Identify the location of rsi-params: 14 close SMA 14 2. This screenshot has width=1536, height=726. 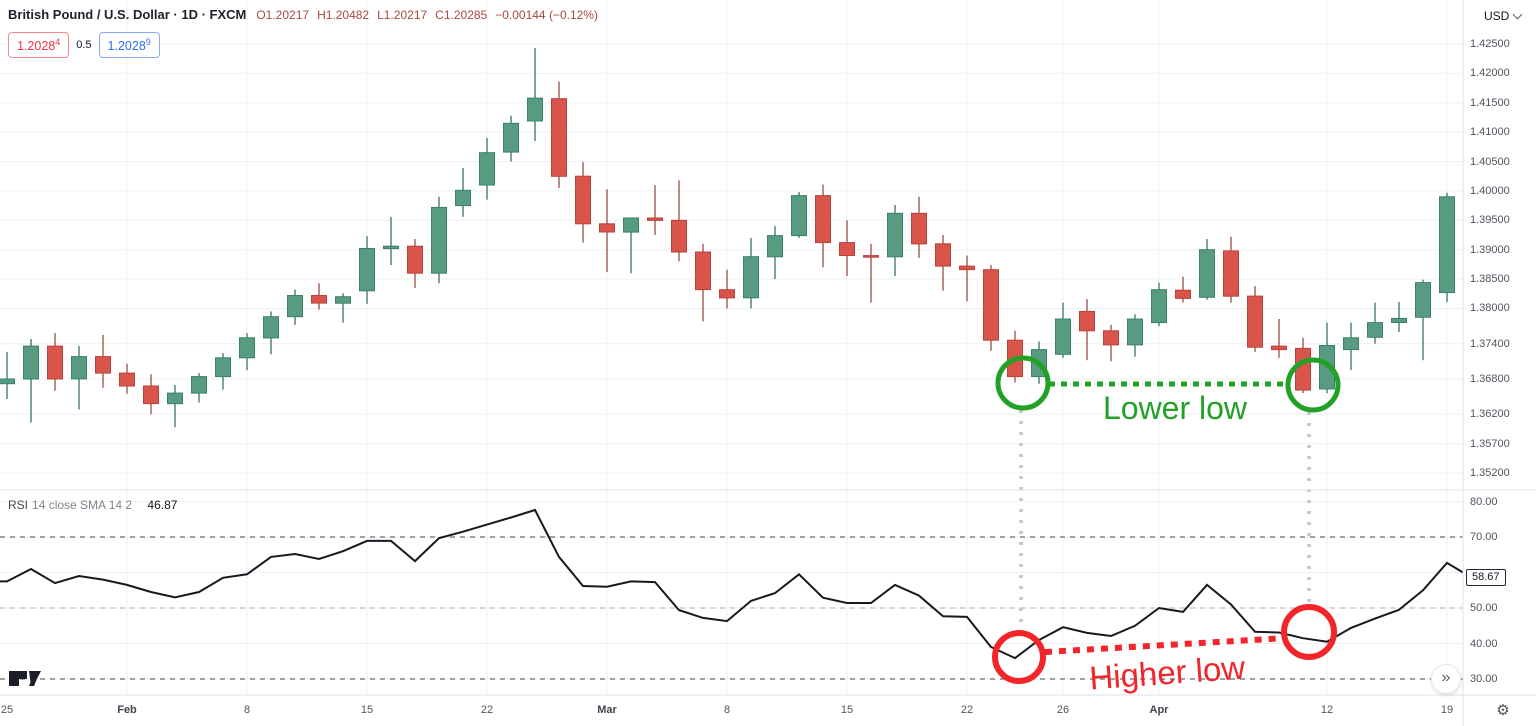
(82, 505).